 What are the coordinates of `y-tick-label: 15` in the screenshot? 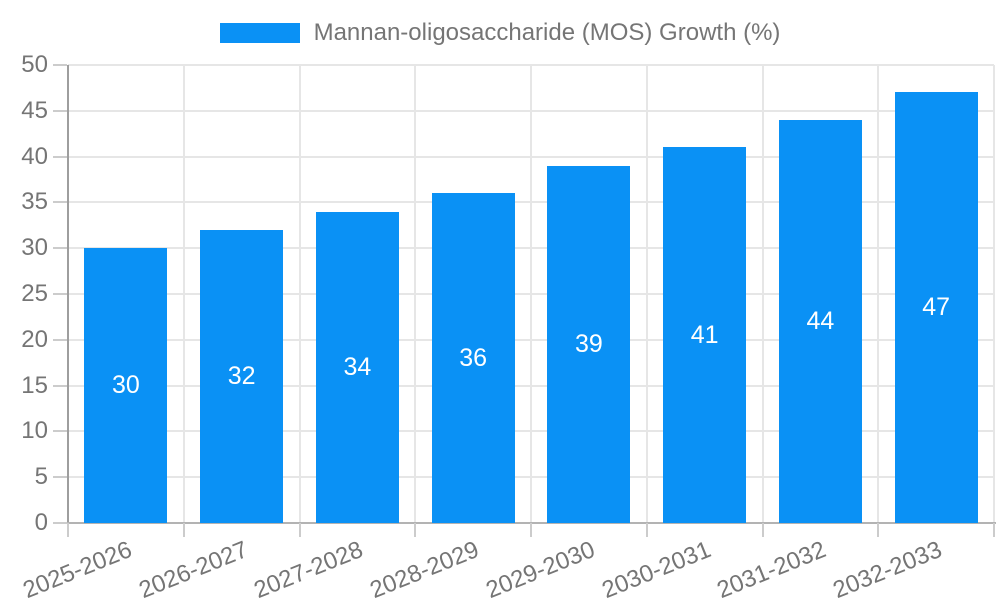 It's located at (34, 385).